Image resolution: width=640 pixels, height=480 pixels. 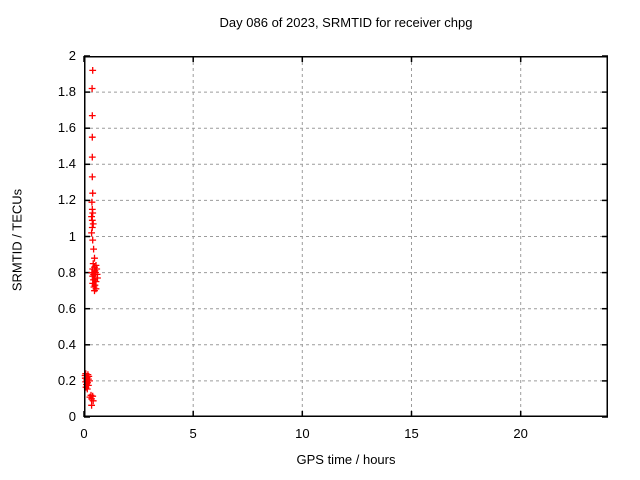 I want to click on y-tick-label: 0.4, so click(x=66, y=344).